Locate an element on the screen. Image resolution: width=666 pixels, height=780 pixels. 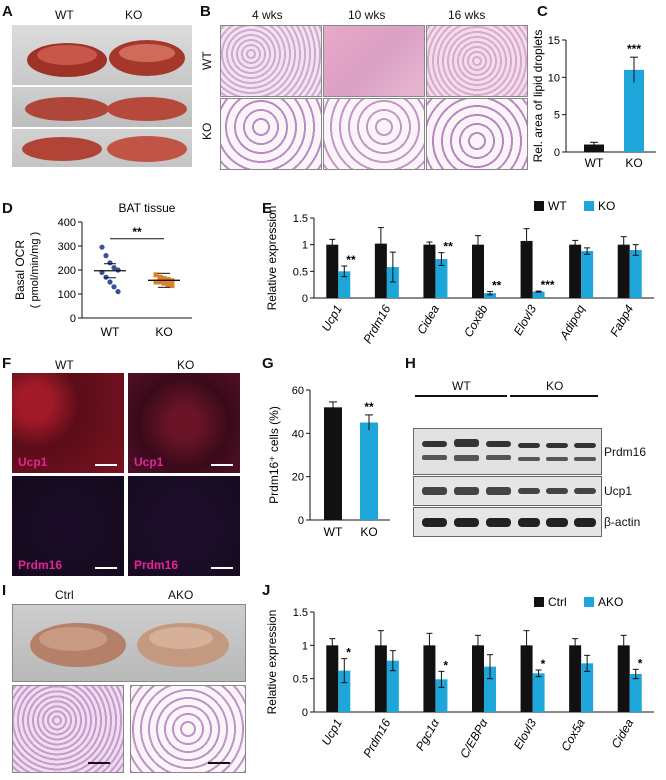
y-axis-label: Rel. area of lipid droplets is located at coordinates (538, 96).